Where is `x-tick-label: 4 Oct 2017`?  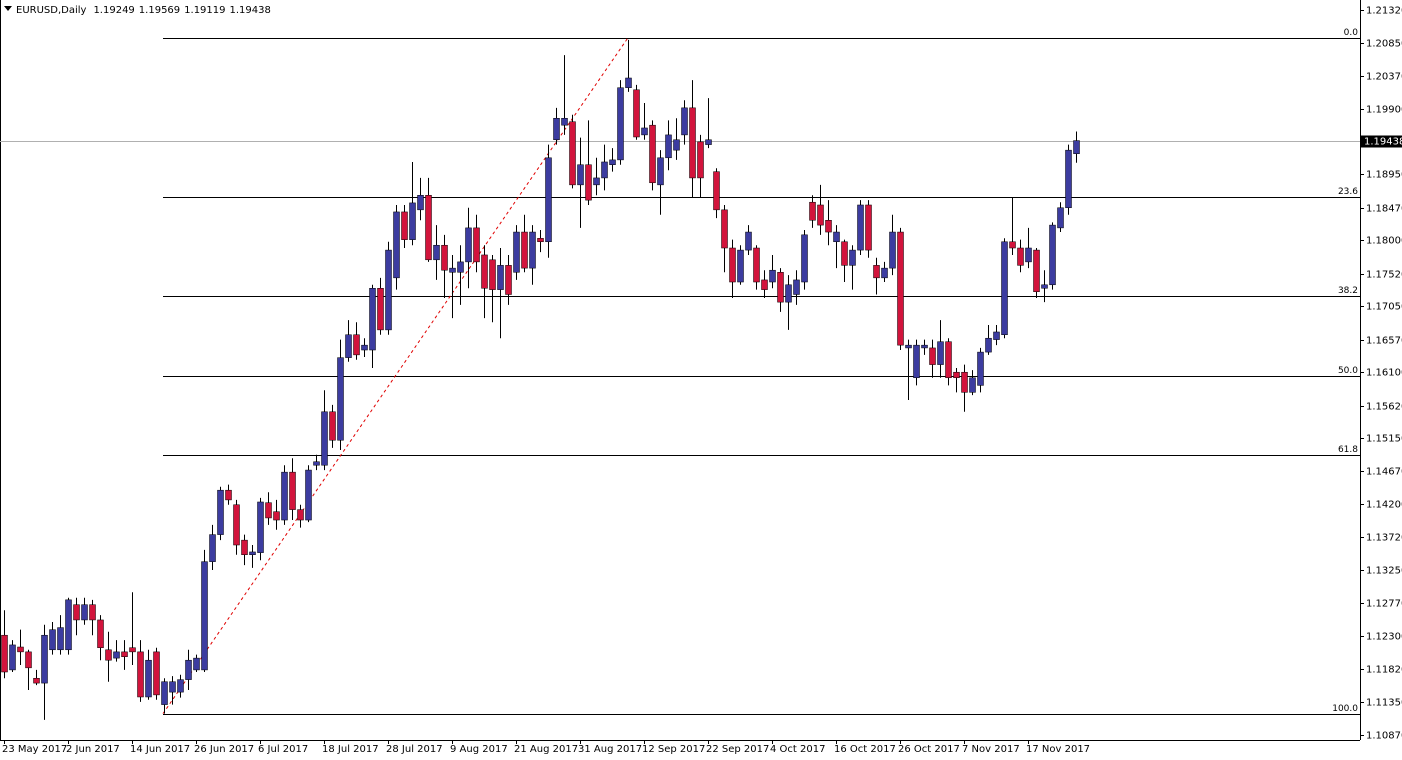
x-tick-label: 4 Oct 2017 is located at coordinates (797, 749).